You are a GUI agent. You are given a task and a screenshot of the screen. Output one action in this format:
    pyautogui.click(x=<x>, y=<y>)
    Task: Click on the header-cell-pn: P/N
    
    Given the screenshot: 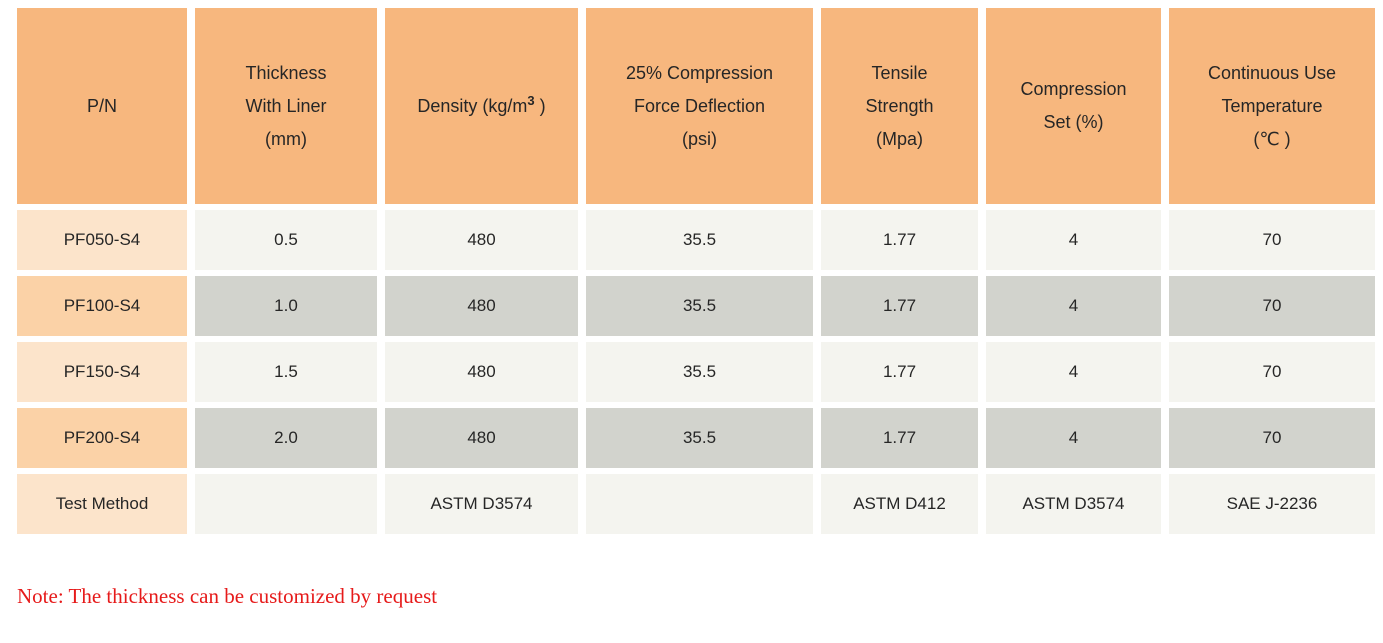 What is the action you would take?
    pyautogui.click(x=102, y=106)
    